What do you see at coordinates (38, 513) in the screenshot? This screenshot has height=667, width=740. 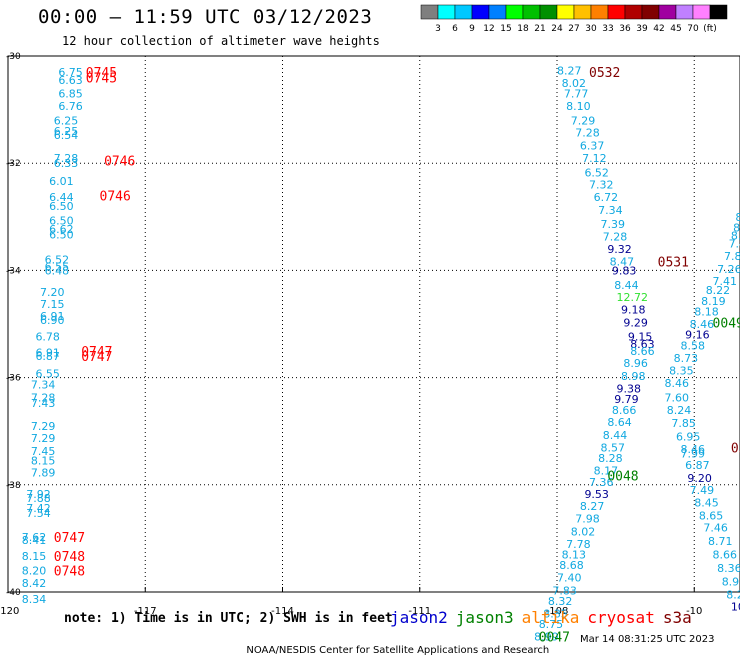 I see `wave-height-label: 7.54` at bounding box center [38, 513].